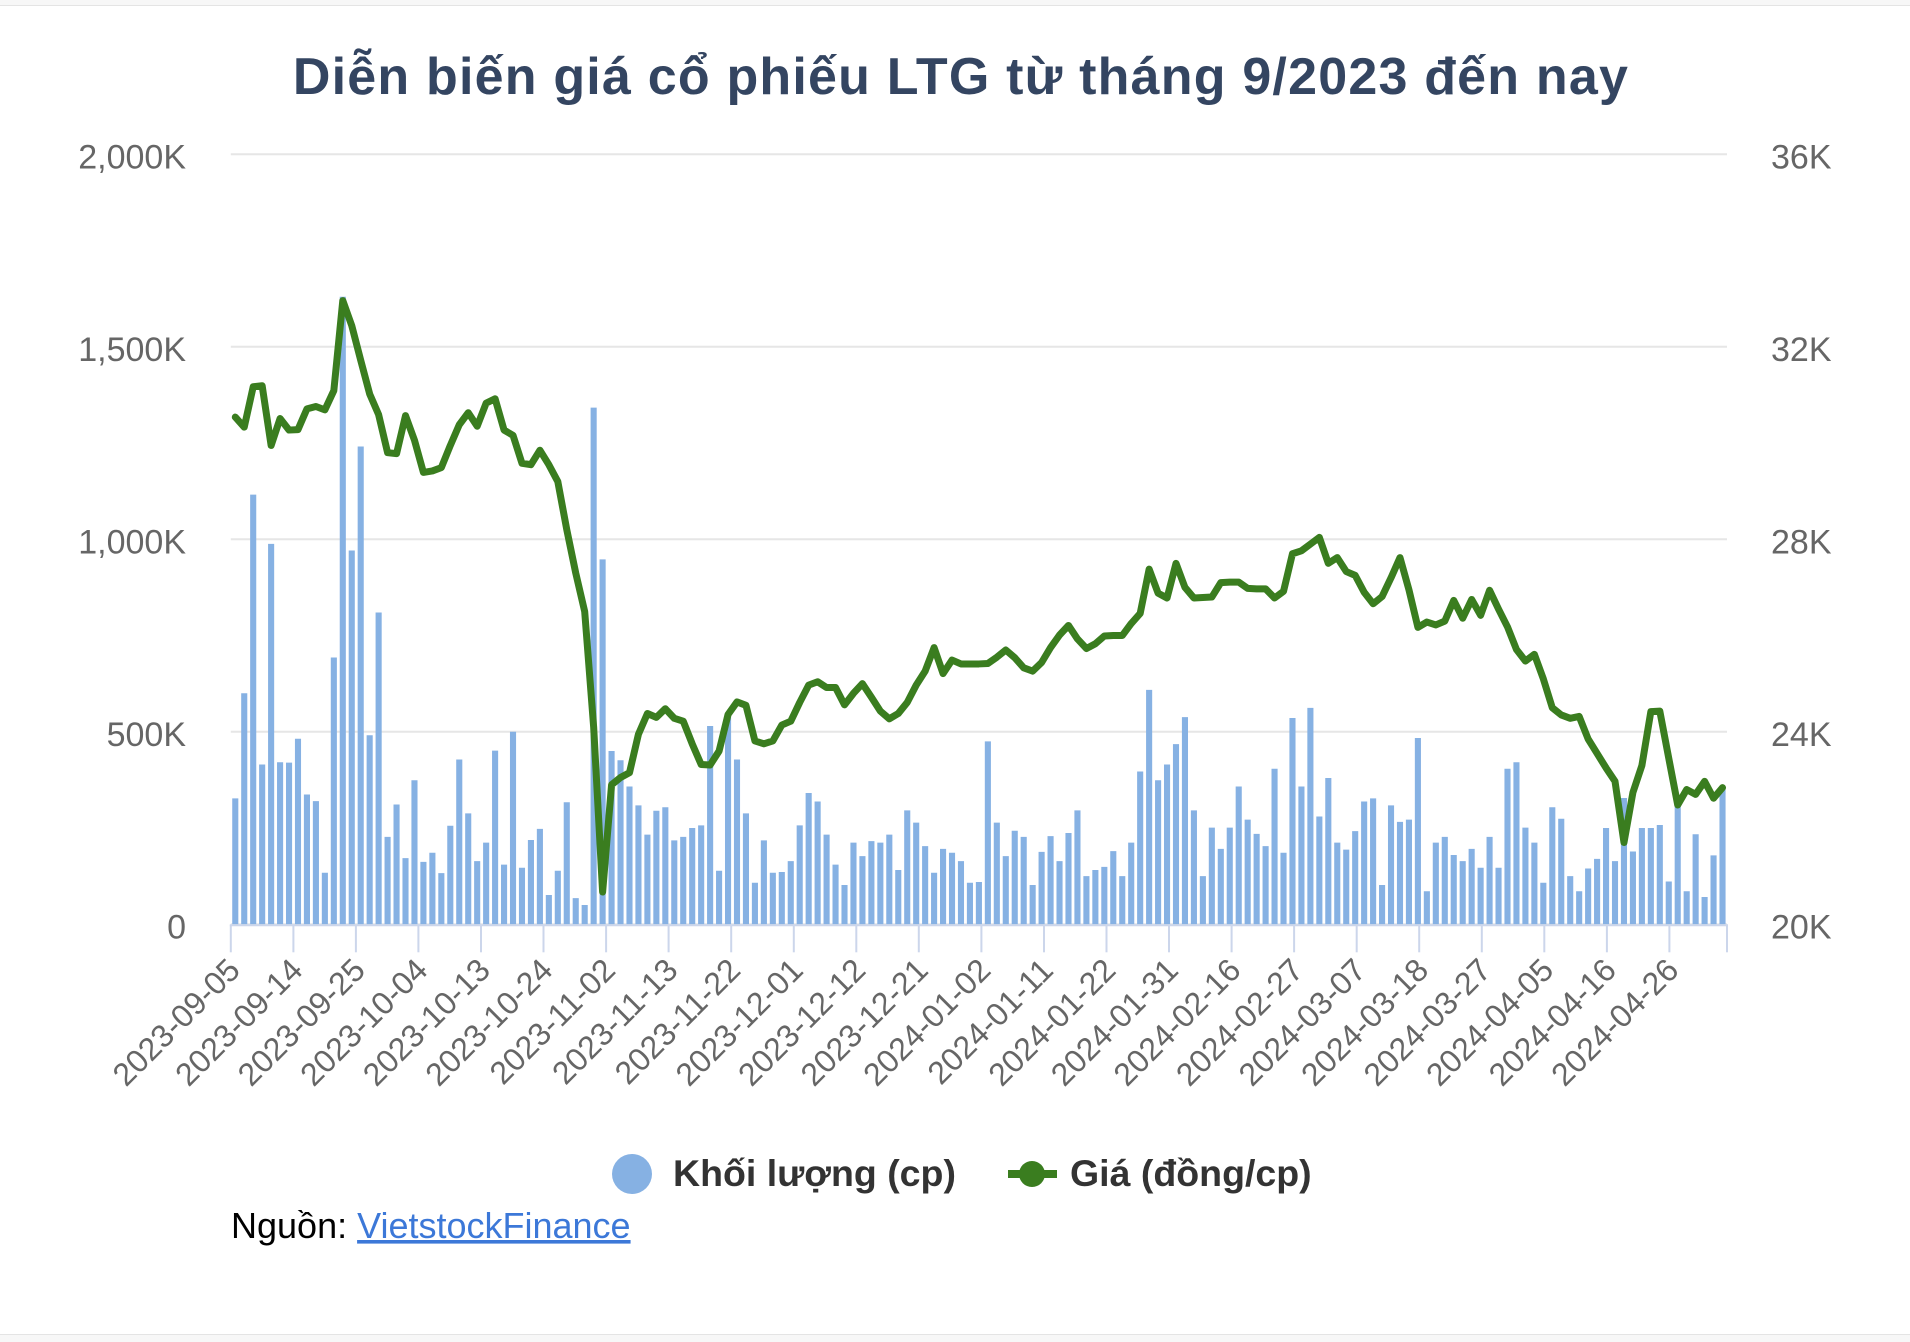 The width and height of the screenshot is (1910, 1342). I want to click on svg-text: Giá (đồng/cp), so click(1191, 1173).